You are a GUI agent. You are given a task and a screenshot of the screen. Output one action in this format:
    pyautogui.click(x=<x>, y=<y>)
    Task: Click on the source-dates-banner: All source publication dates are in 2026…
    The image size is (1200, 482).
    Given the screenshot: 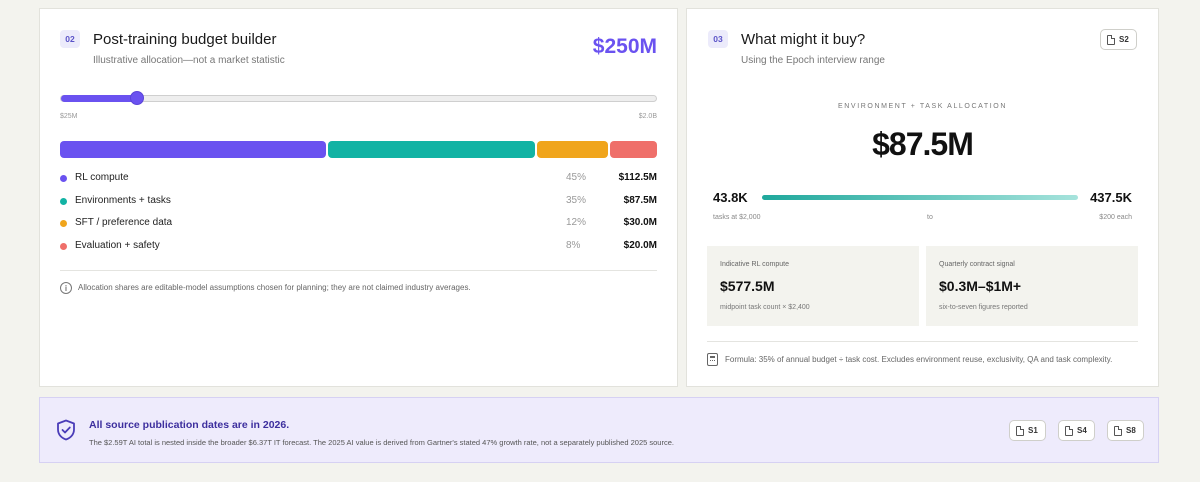 What is the action you would take?
    pyautogui.click(x=599, y=430)
    